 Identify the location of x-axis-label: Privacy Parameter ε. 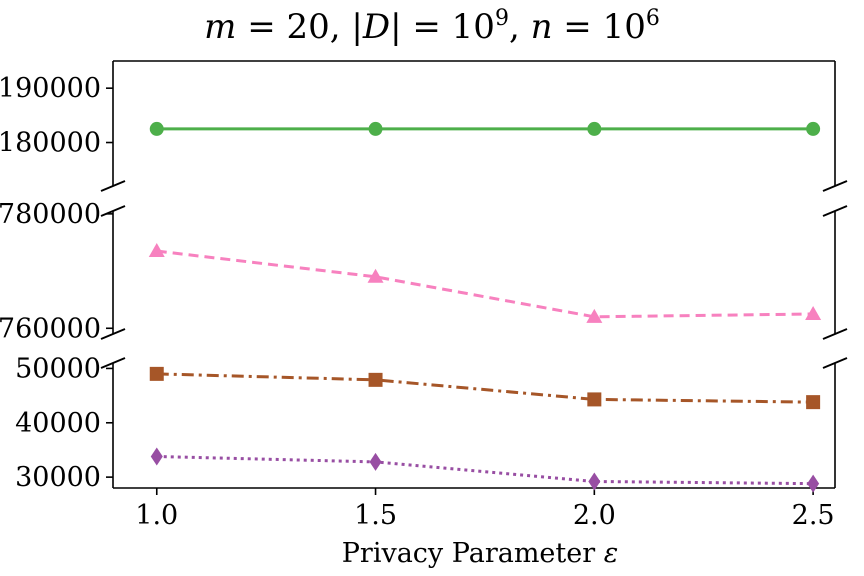
(480, 553).